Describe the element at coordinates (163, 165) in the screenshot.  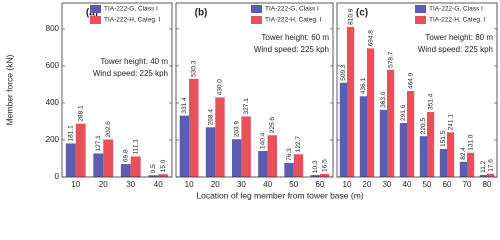
I see `value-label: 15.0` at that location.